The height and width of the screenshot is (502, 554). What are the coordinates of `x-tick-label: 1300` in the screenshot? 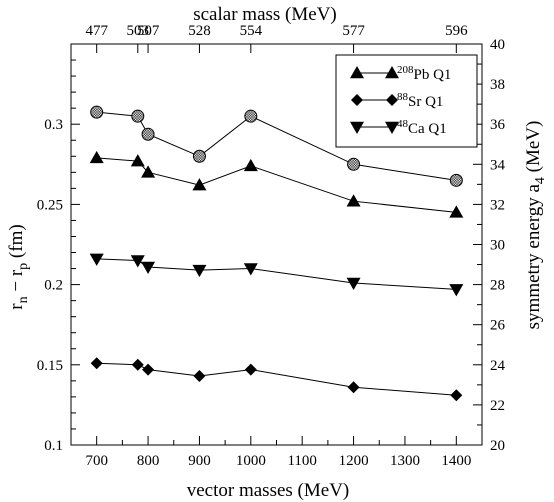 It's located at (405, 461).